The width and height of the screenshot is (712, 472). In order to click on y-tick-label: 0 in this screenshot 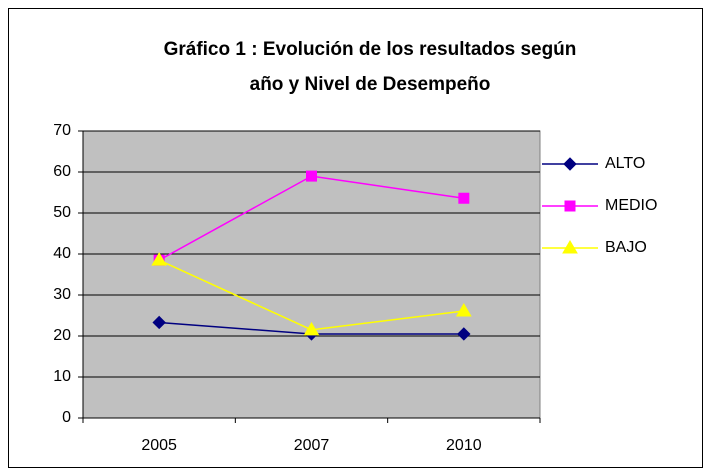, I will do `click(66, 417)`.